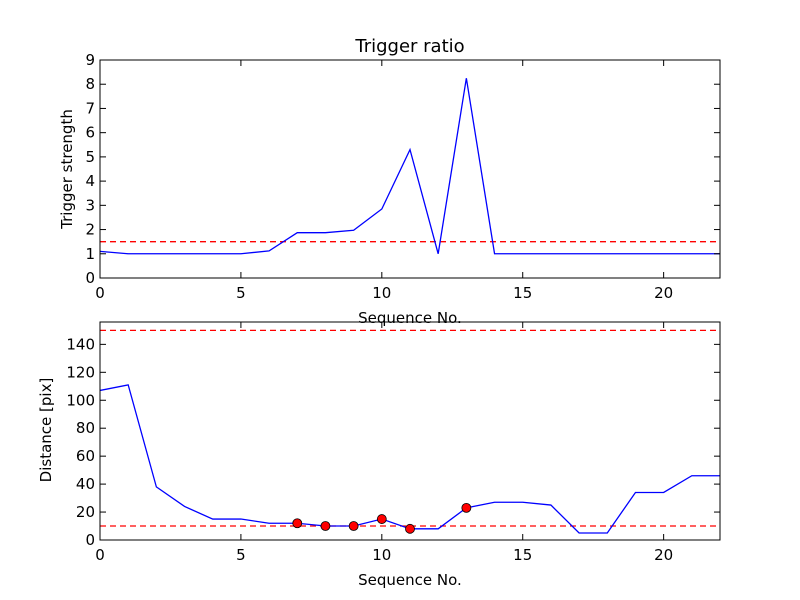  What do you see at coordinates (67, 169) in the screenshot?
I see `y-axis-label: Trigger strength` at bounding box center [67, 169].